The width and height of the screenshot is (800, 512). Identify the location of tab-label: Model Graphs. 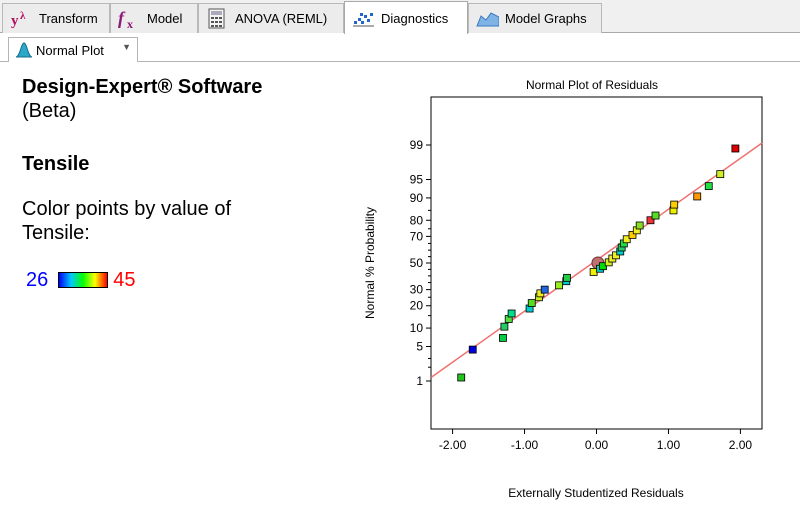
(546, 18).